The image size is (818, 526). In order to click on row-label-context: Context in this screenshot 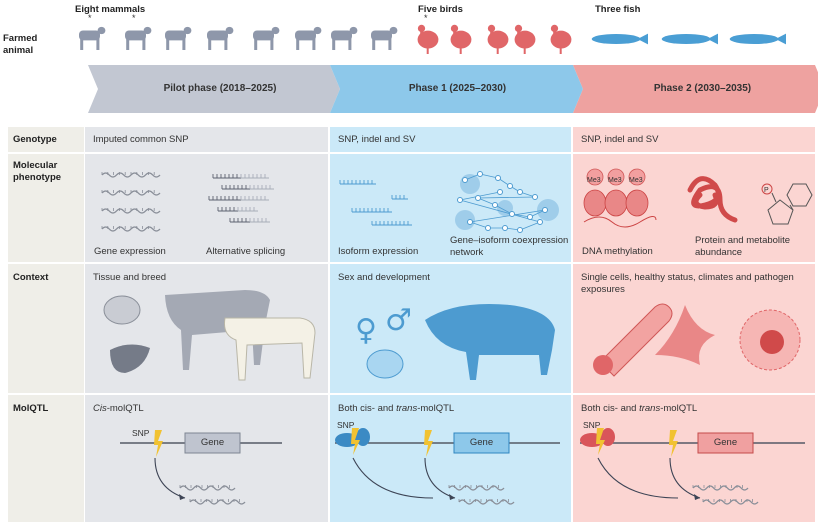, I will do `click(31, 277)`.